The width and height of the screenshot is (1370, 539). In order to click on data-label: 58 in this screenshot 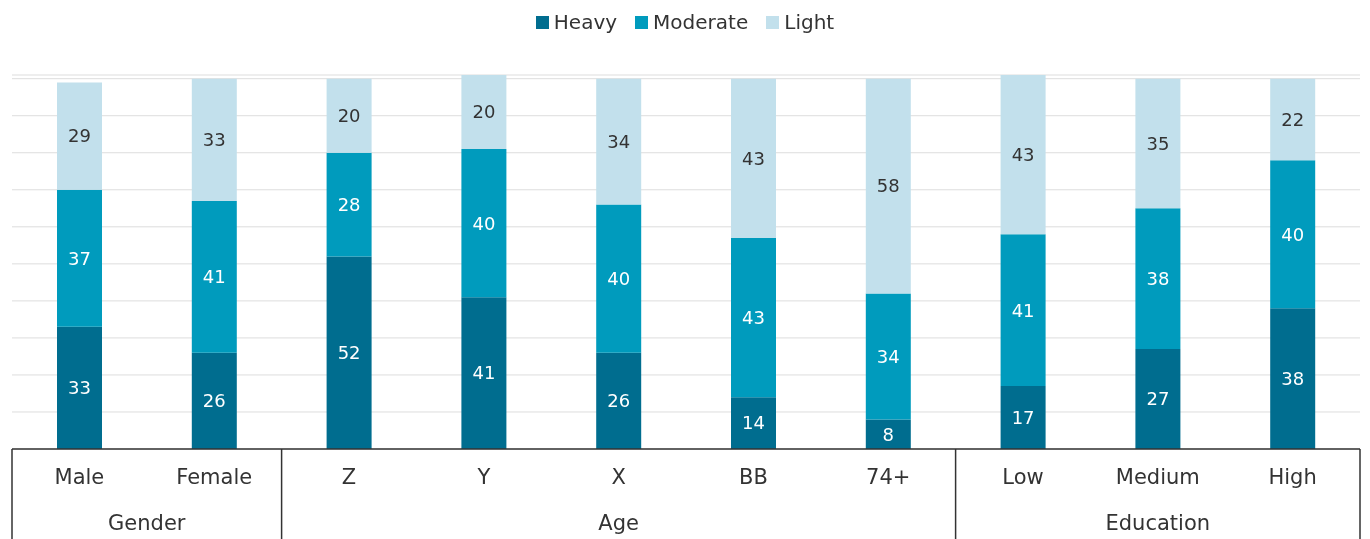, I will do `click(888, 186)`.